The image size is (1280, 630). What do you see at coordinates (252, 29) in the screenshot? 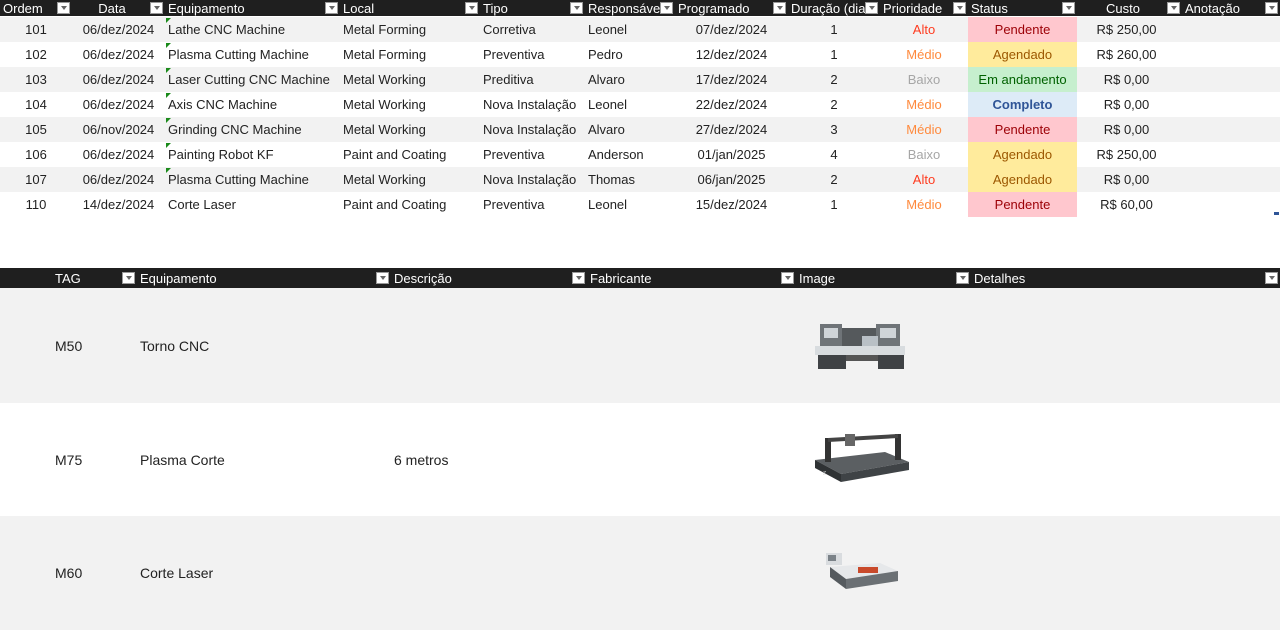
I see `cell-equipamento: Lathe CNC Machine` at bounding box center [252, 29].